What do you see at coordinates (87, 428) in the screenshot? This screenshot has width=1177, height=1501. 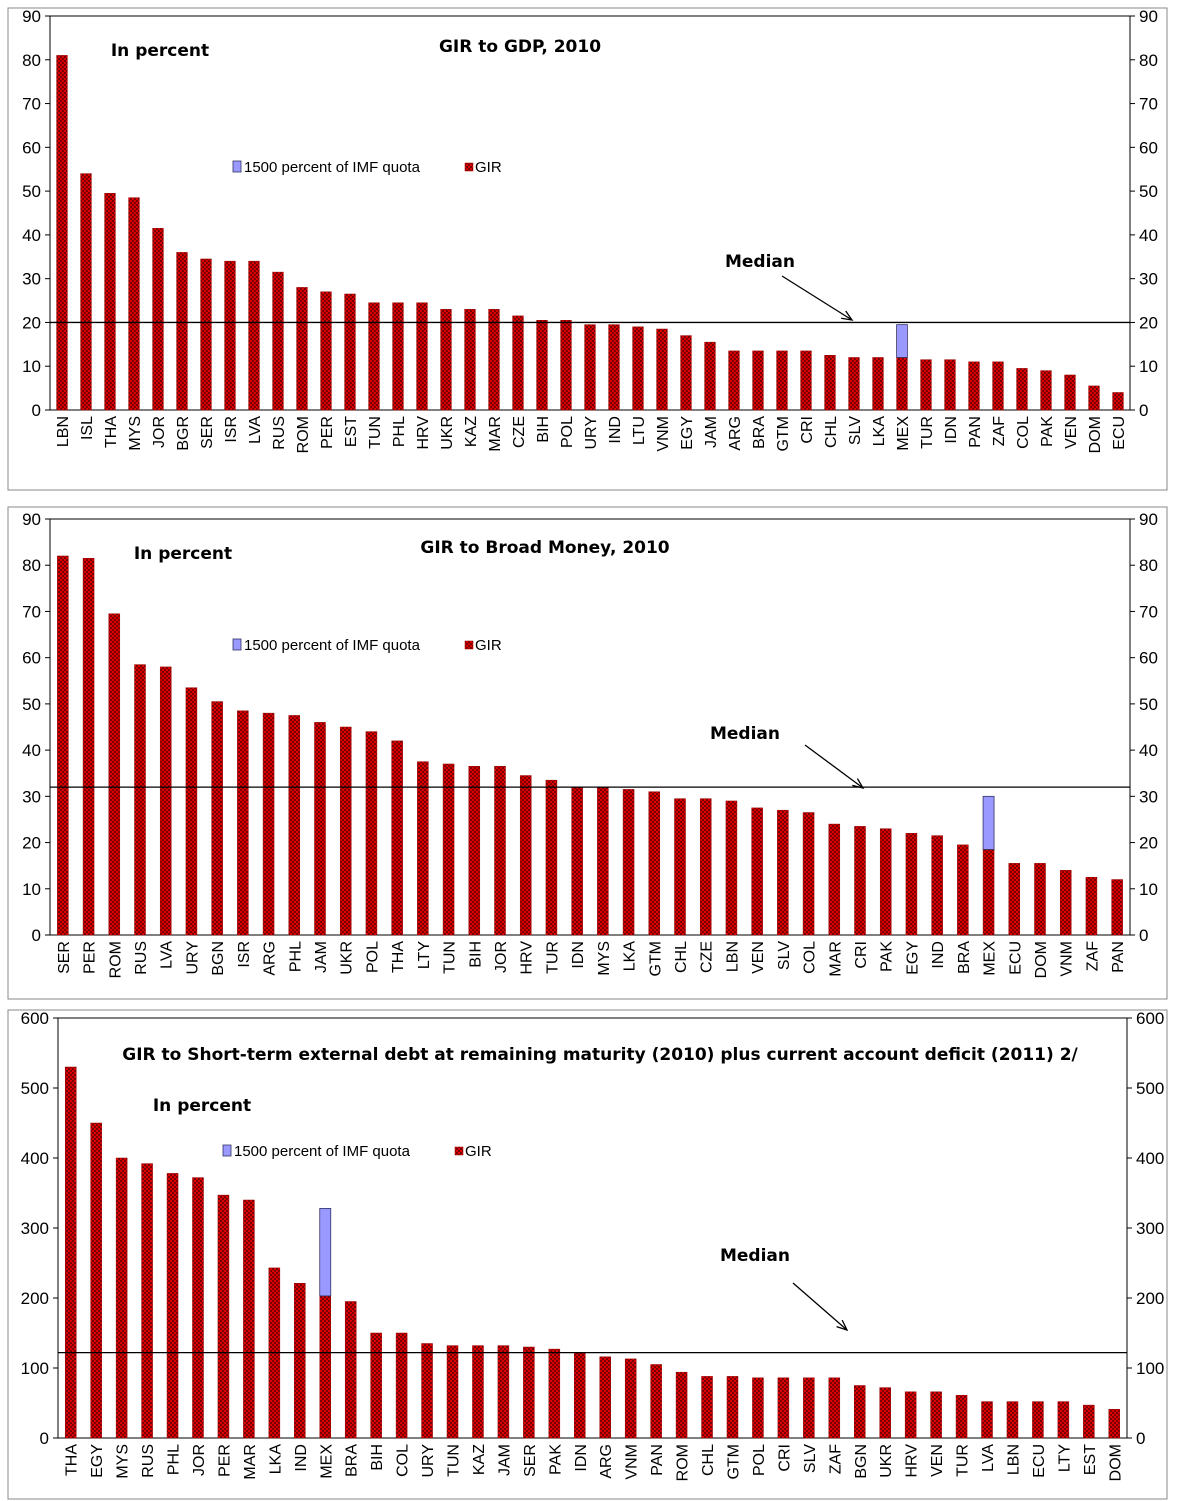 I see `x-tick-label: ISL` at bounding box center [87, 428].